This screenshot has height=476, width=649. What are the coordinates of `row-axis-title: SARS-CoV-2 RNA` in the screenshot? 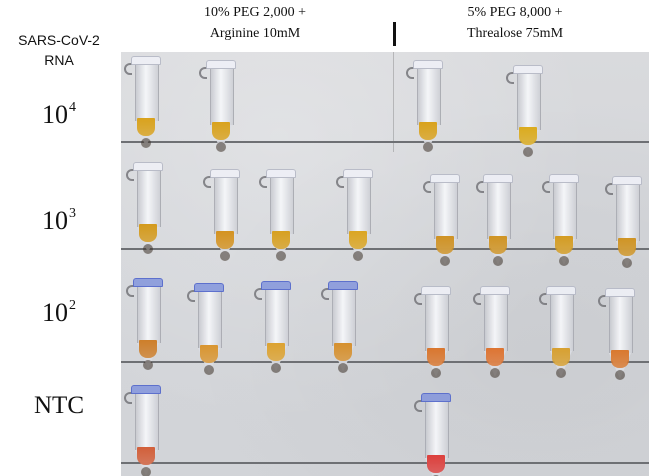 It's located at (59, 50).